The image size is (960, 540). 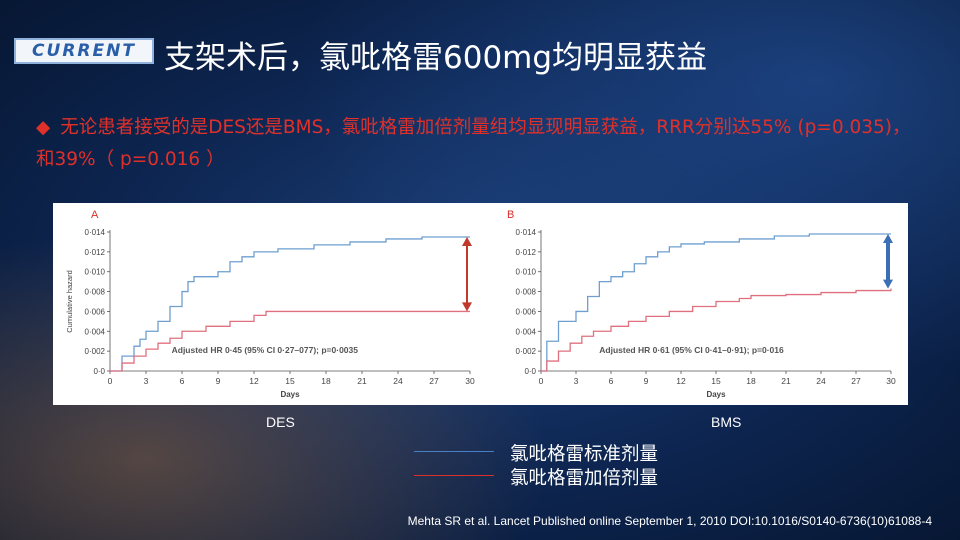 I want to click on chart-a-x-tick-label: 21, so click(x=362, y=381).